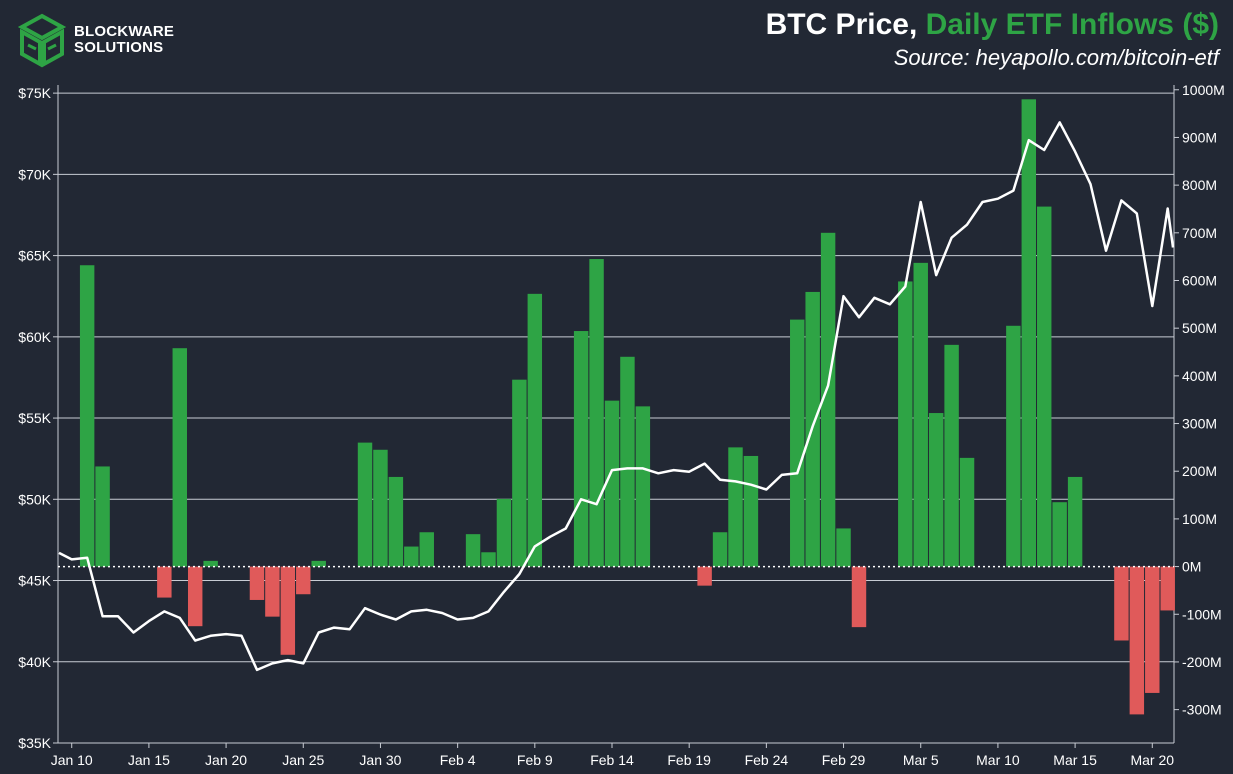  Describe the element at coordinates (124, 31) in the screenshot. I see `brand-name-line1: BLOCKWARE` at that location.